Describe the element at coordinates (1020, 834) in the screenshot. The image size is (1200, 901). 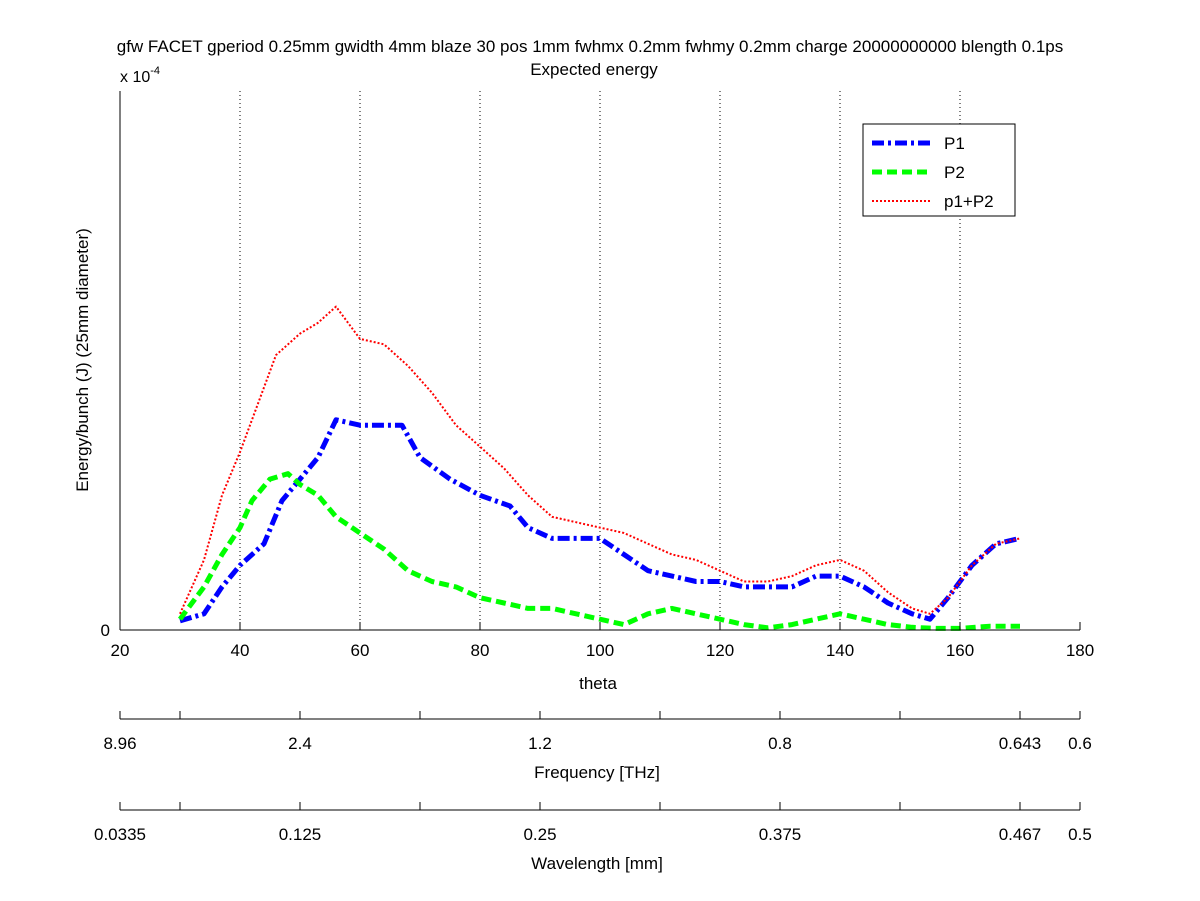
I see `secondary-tick-label: 0.467` at that location.